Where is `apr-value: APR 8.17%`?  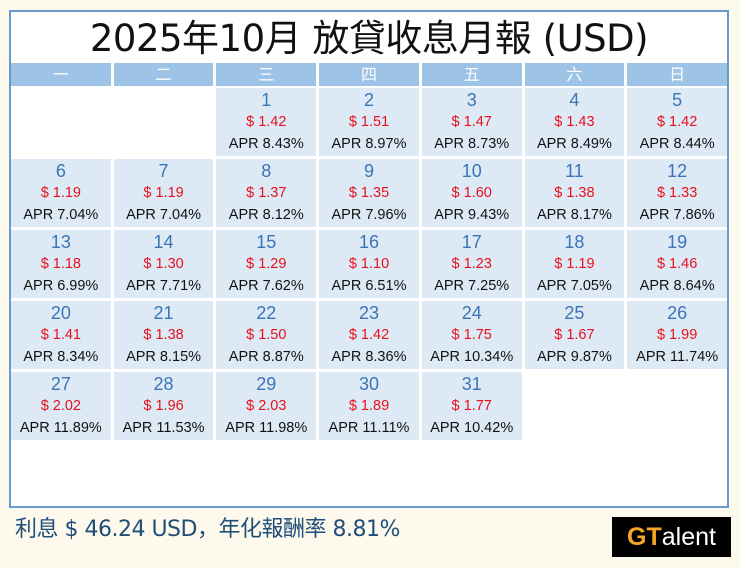 apr-value: APR 8.17% is located at coordinates (574, 215).